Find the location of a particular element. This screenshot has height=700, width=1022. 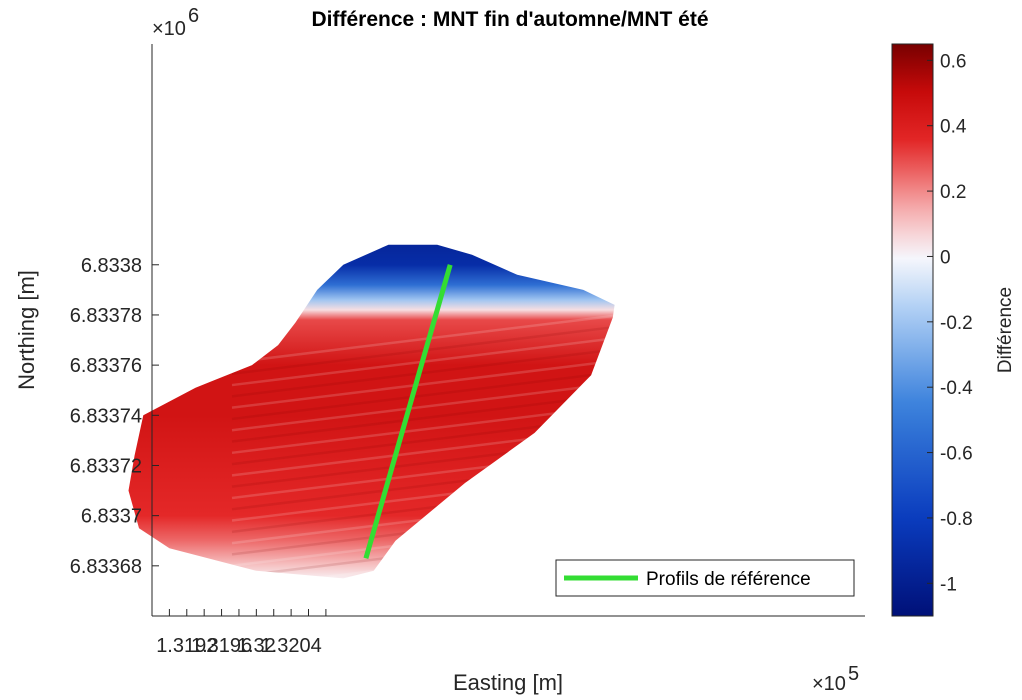

x-axis-label: Easting [m] is located at coordinates (508, 682).